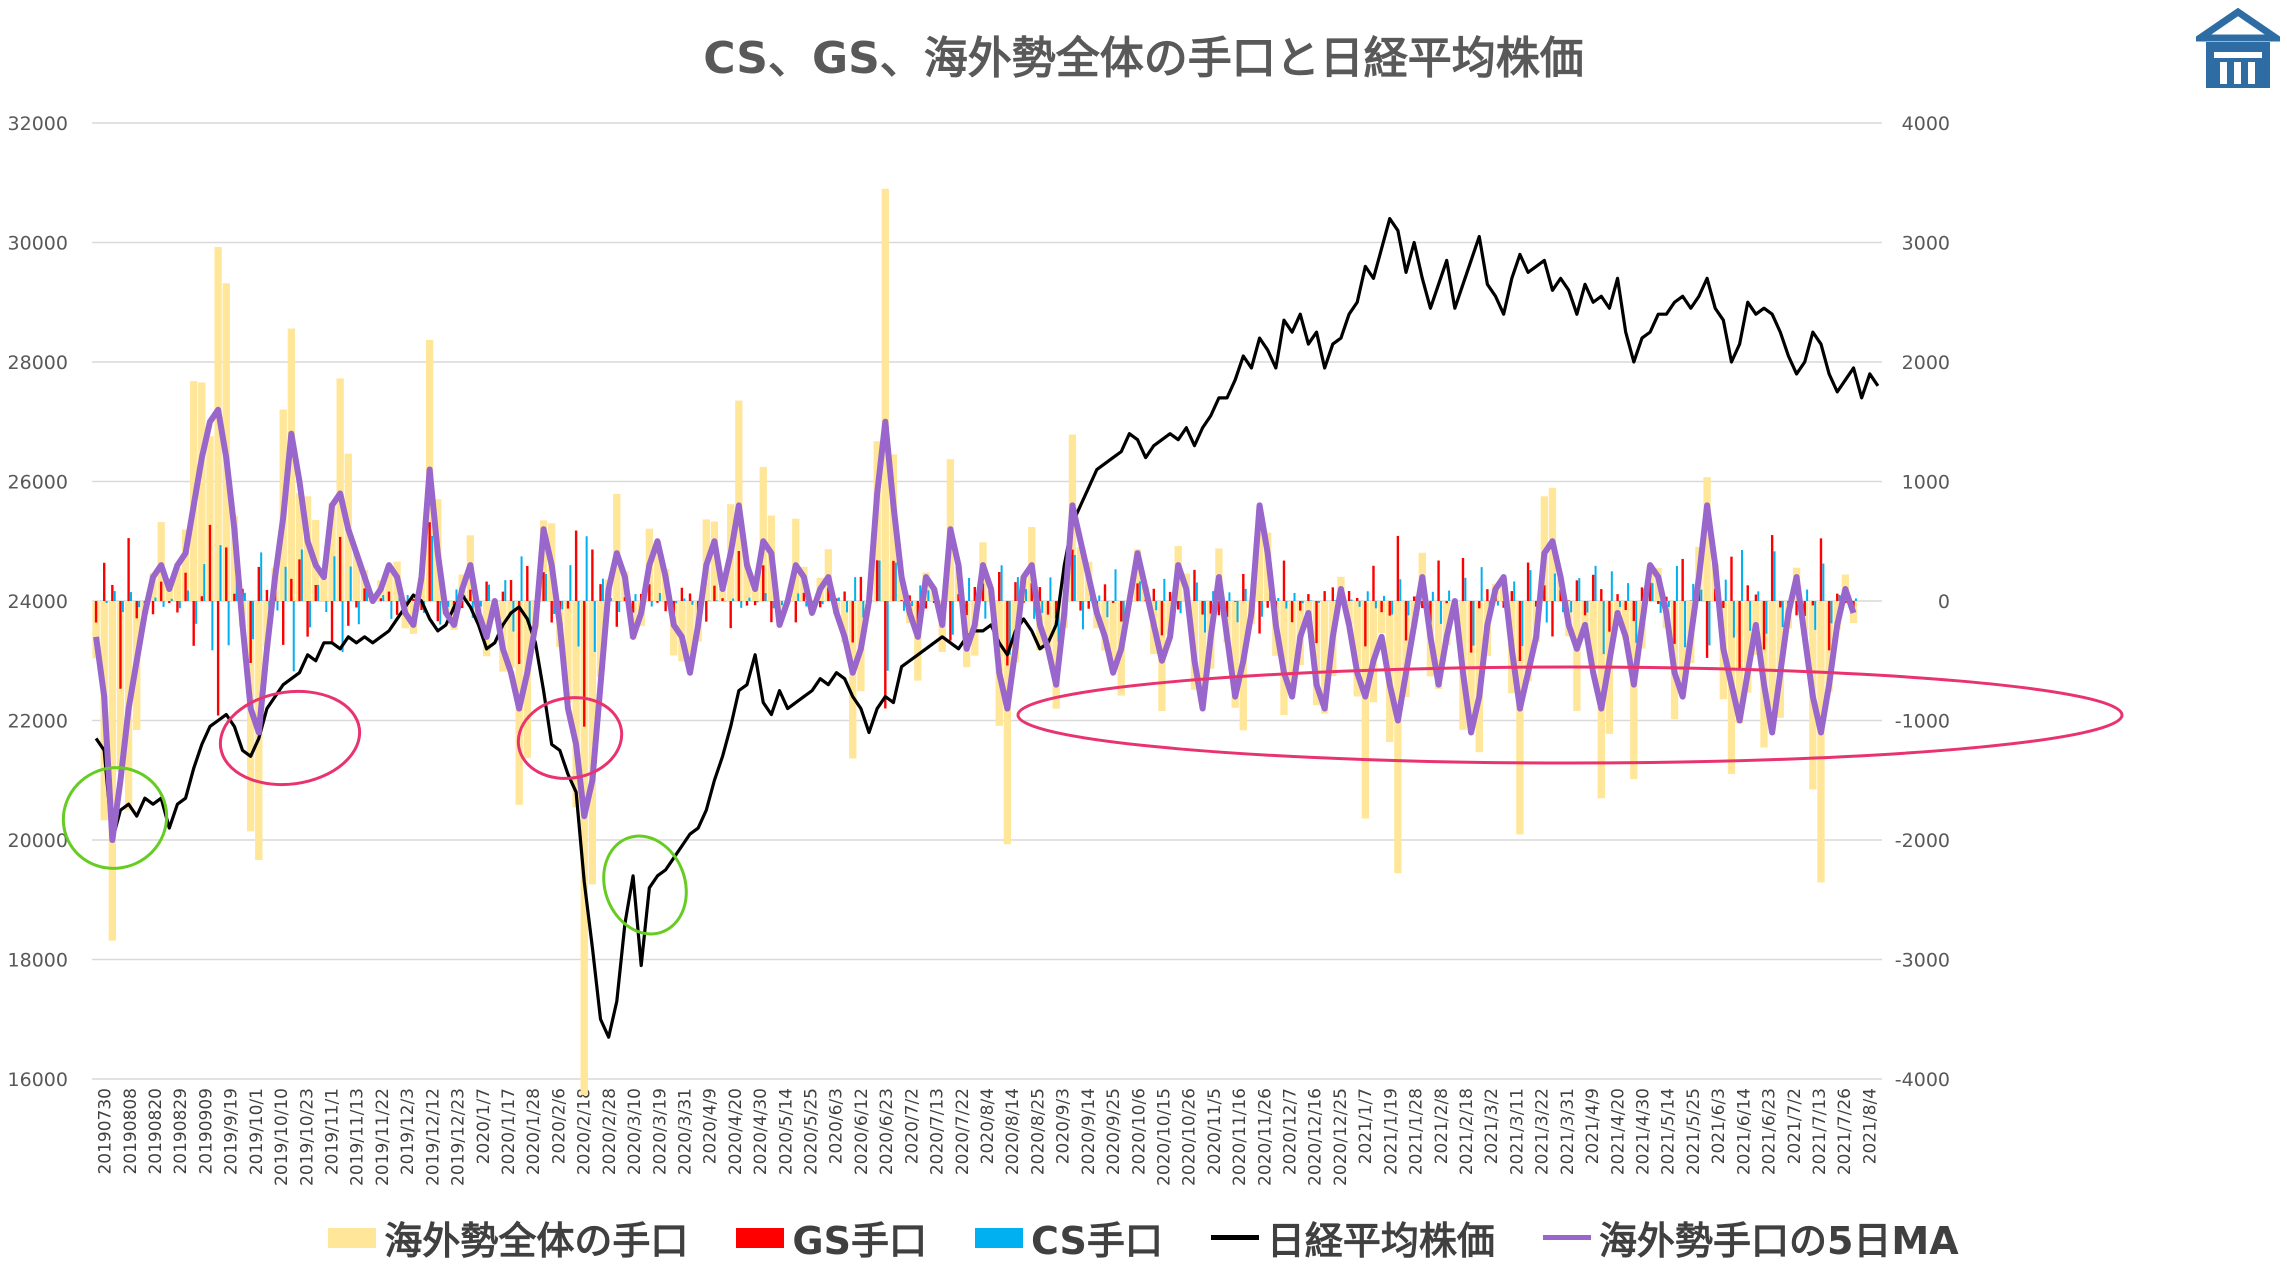 This screenshot has width=2287, height=1284. What do you see at coordinates (206, 1131) in the screenshot?
I see `x-axis-tick-label: 20190909` at bounding box center [206, 1131].